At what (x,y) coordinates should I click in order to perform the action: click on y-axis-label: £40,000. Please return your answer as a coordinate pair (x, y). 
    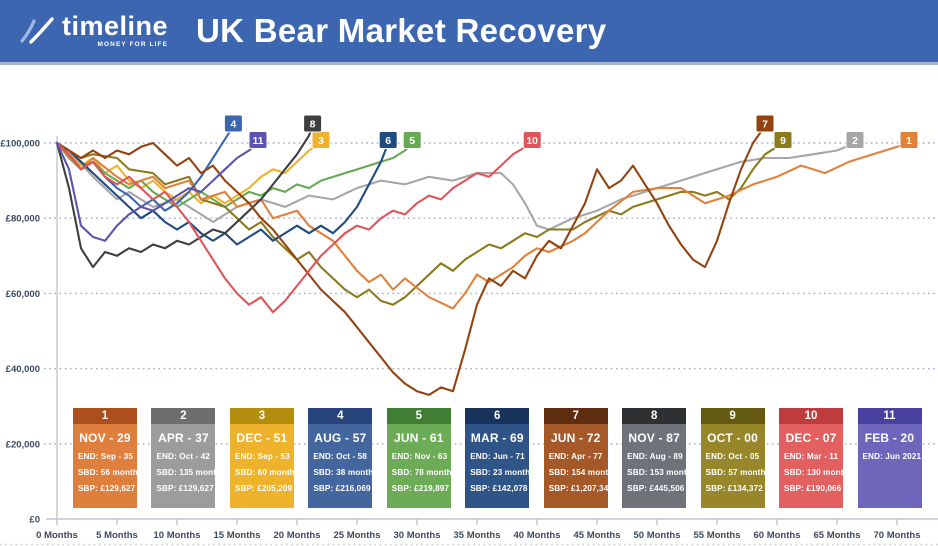
    Looking at the image, I should click on (23, 369).